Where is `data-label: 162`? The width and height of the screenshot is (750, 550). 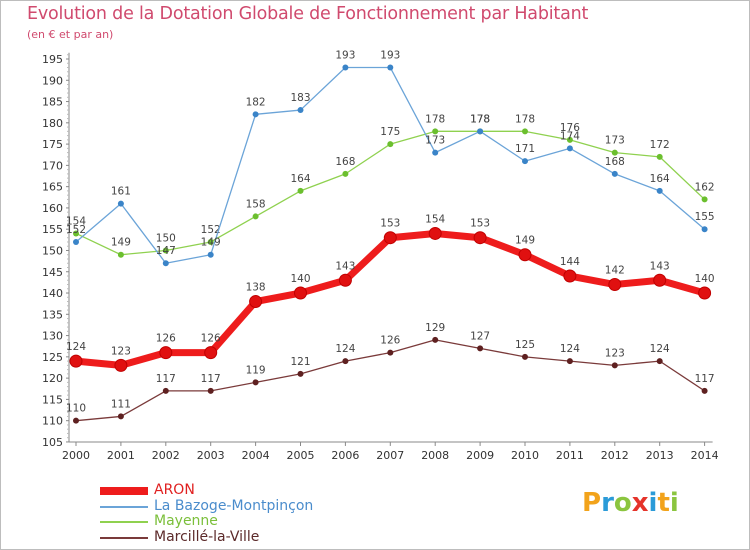
data-label: 162 is located at coordinates (705, 187).